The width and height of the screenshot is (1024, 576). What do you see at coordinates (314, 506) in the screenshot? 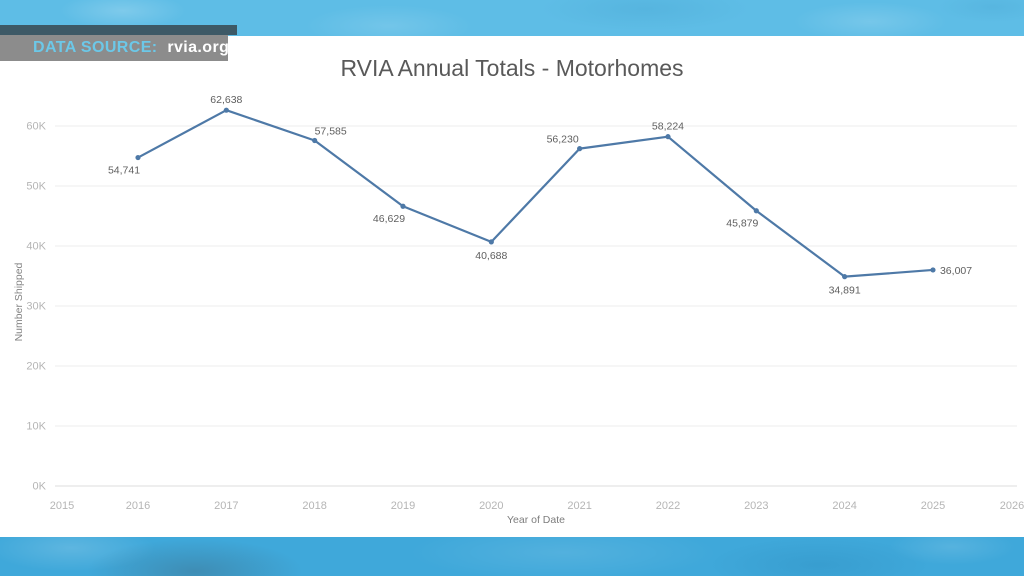
I see `x-tick-label: 2018` at bounding box center [314, 506].